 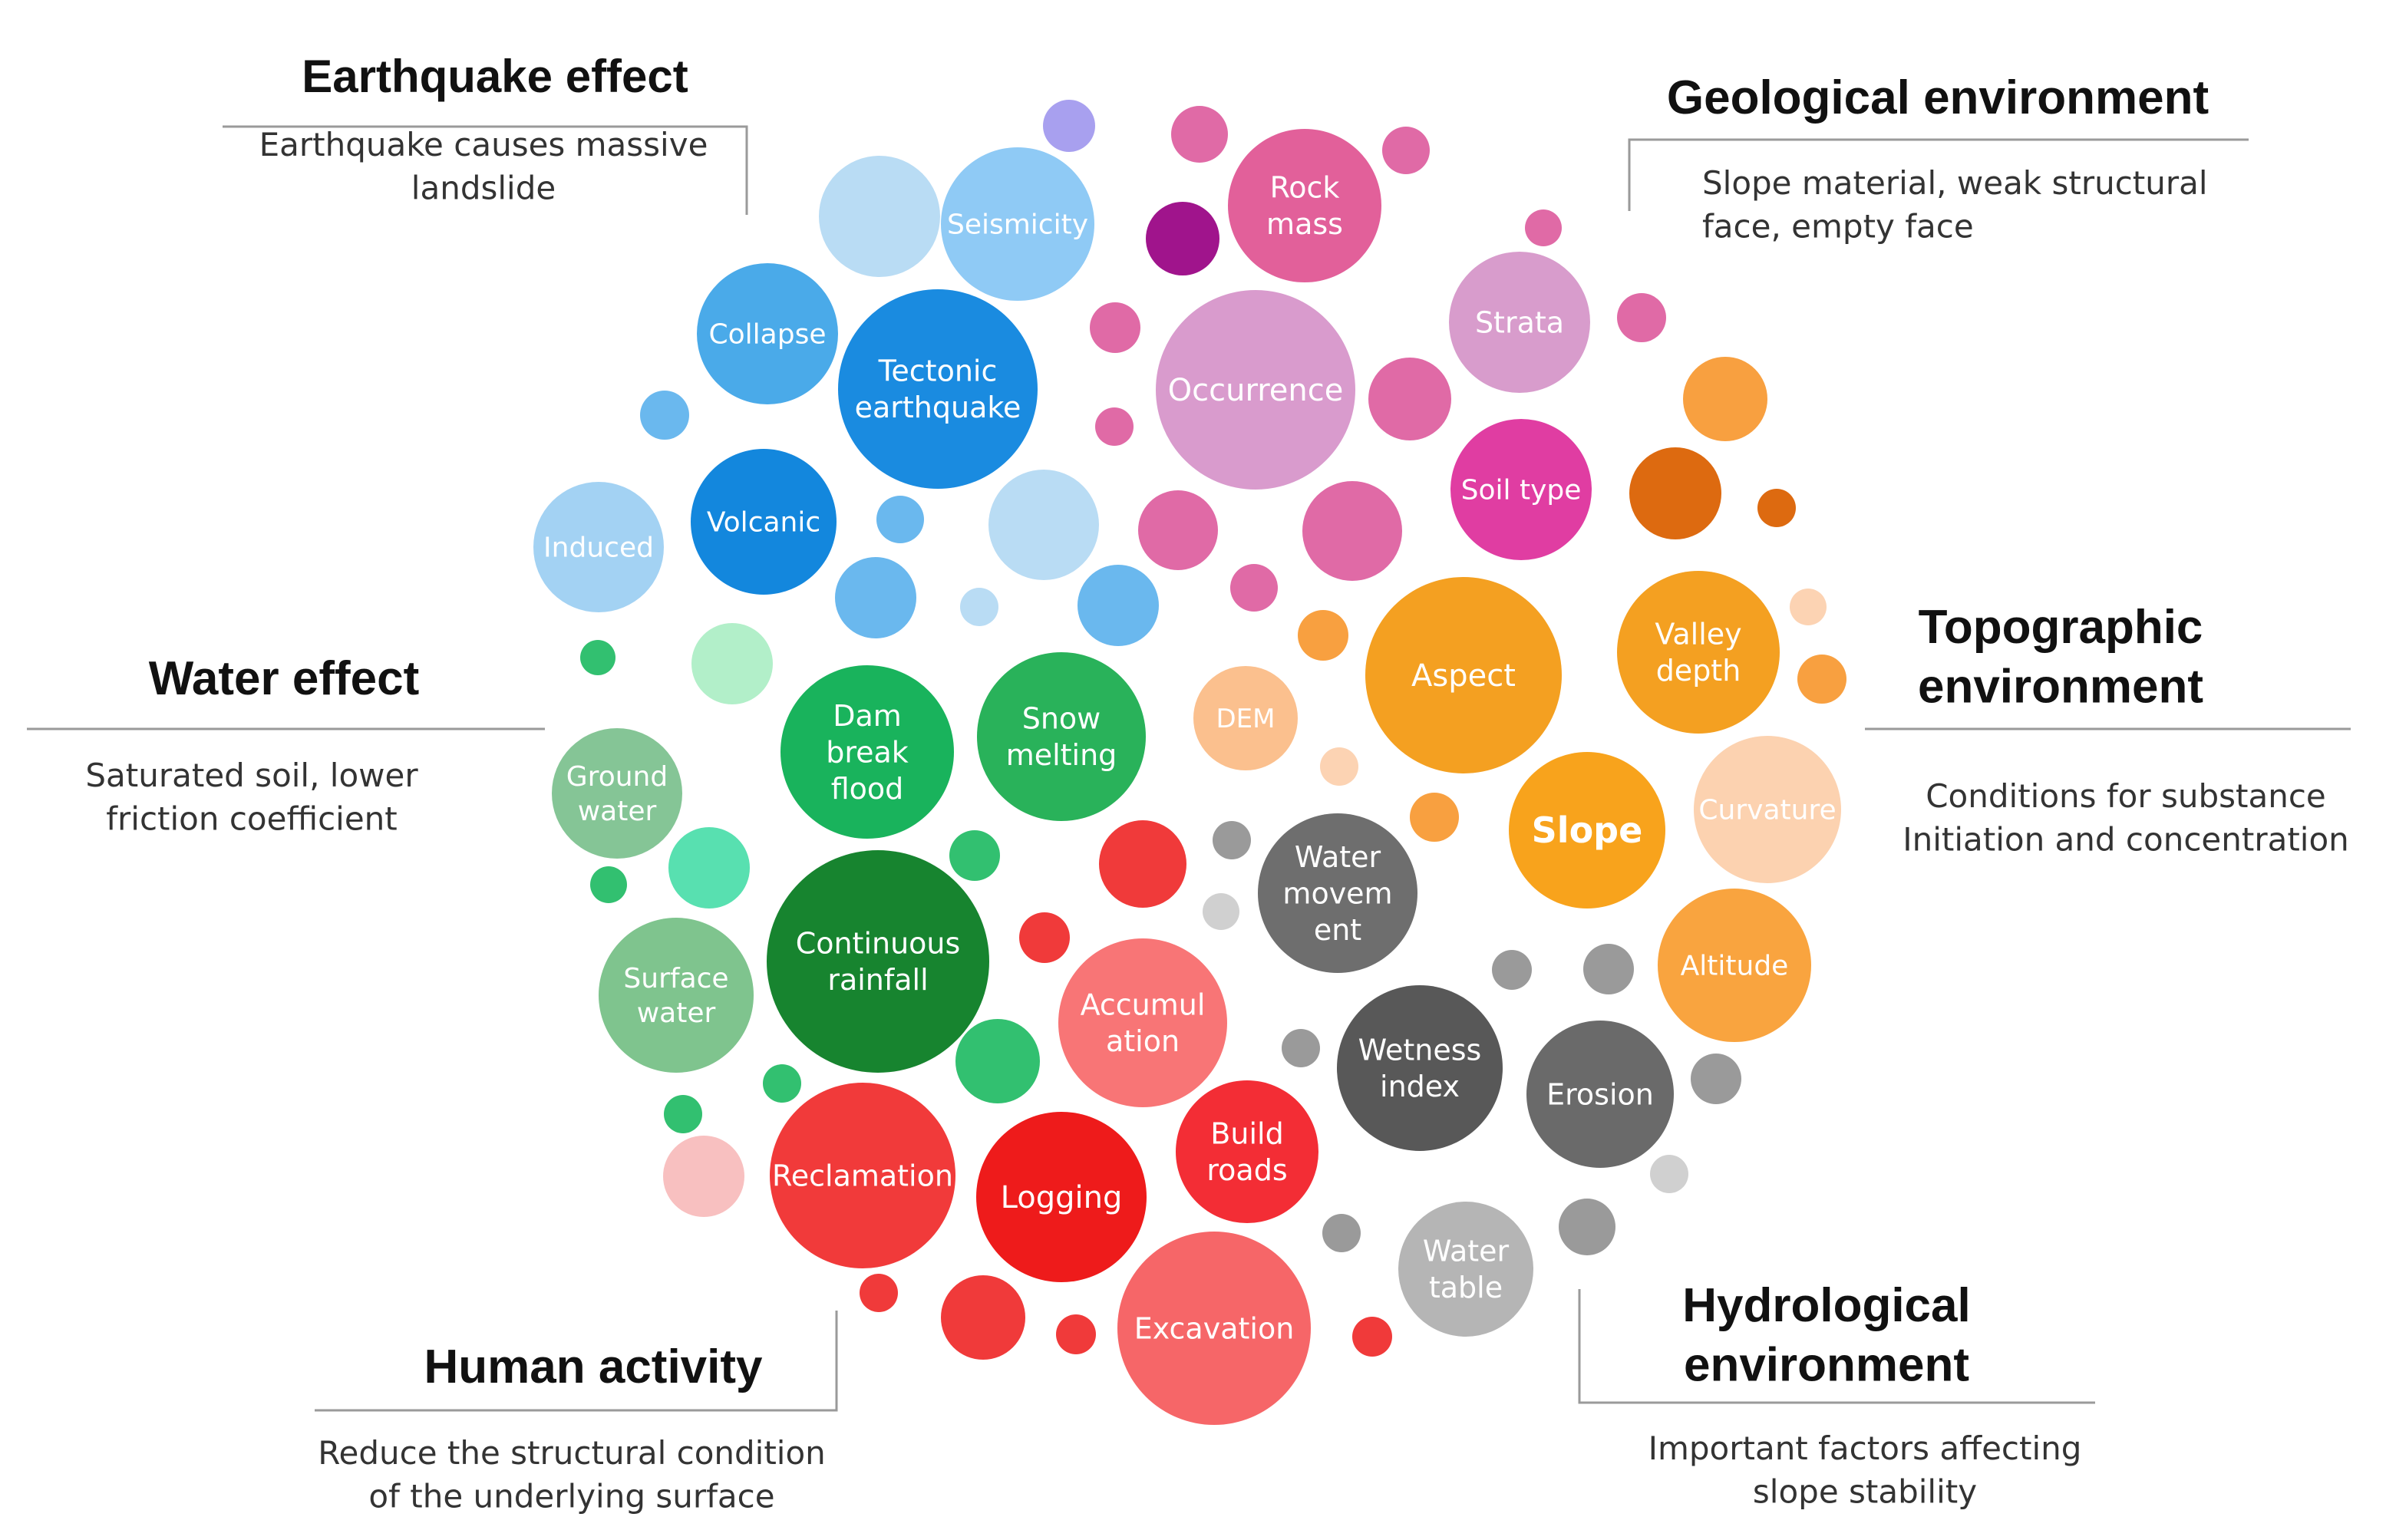 What do you see at coordinates (1017, 225) in the screenshot?
I see `bubble-label: Seismicity` at bounding box center [1017, 225].